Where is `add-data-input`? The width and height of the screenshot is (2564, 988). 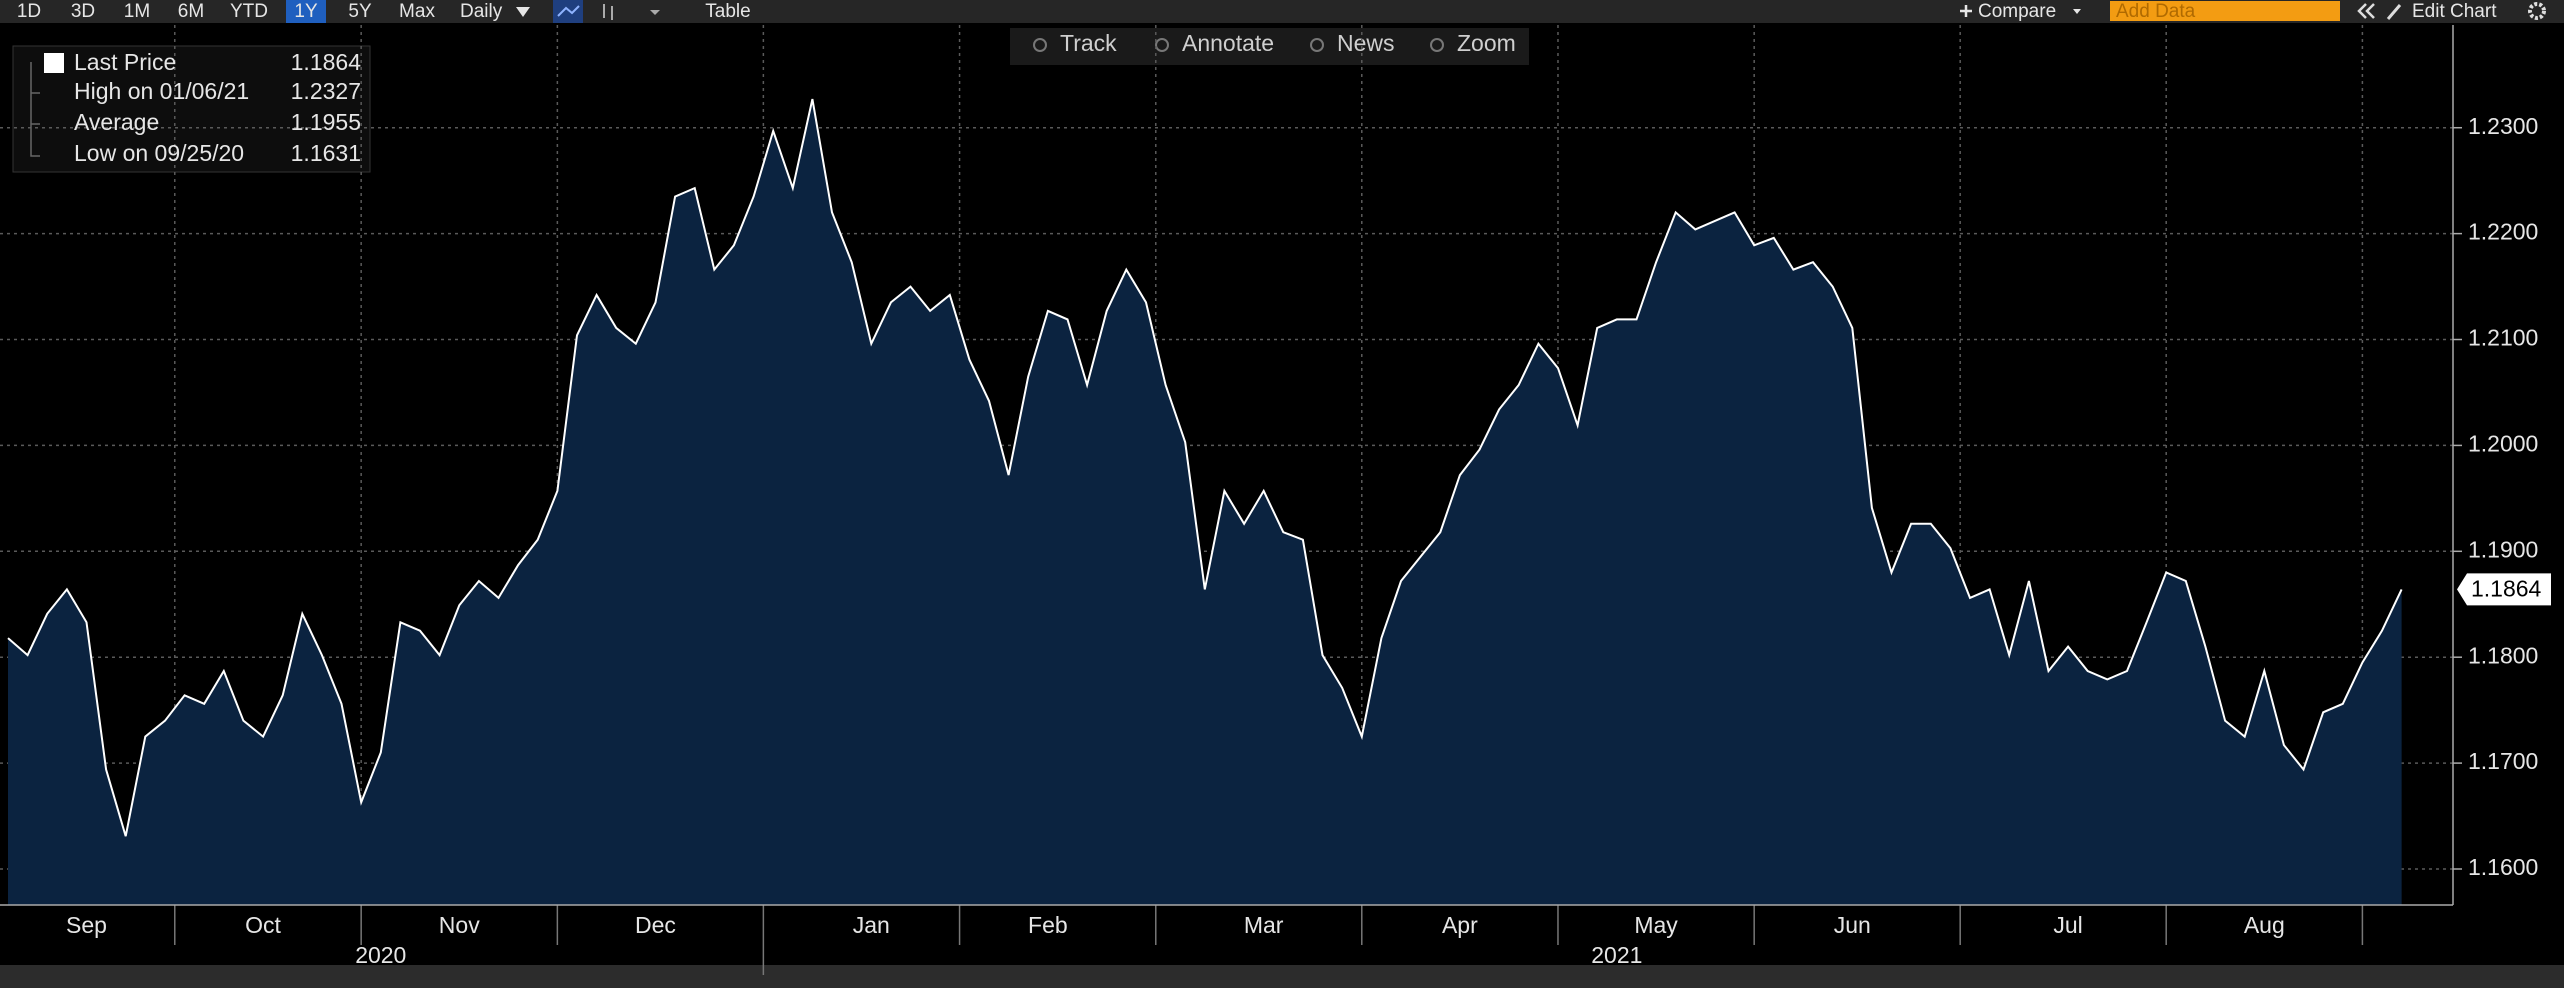
add-data-input is located at coordinates (2225, 11).